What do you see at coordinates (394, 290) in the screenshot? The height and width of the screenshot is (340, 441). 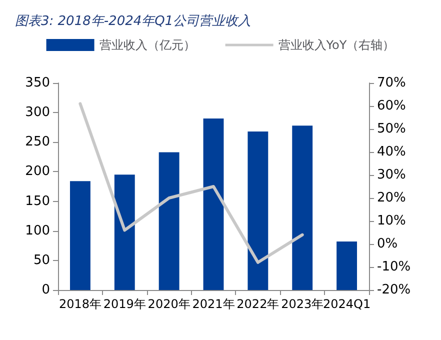 I see `y2-tick-label: -20%` at bounding box center [394, 290].